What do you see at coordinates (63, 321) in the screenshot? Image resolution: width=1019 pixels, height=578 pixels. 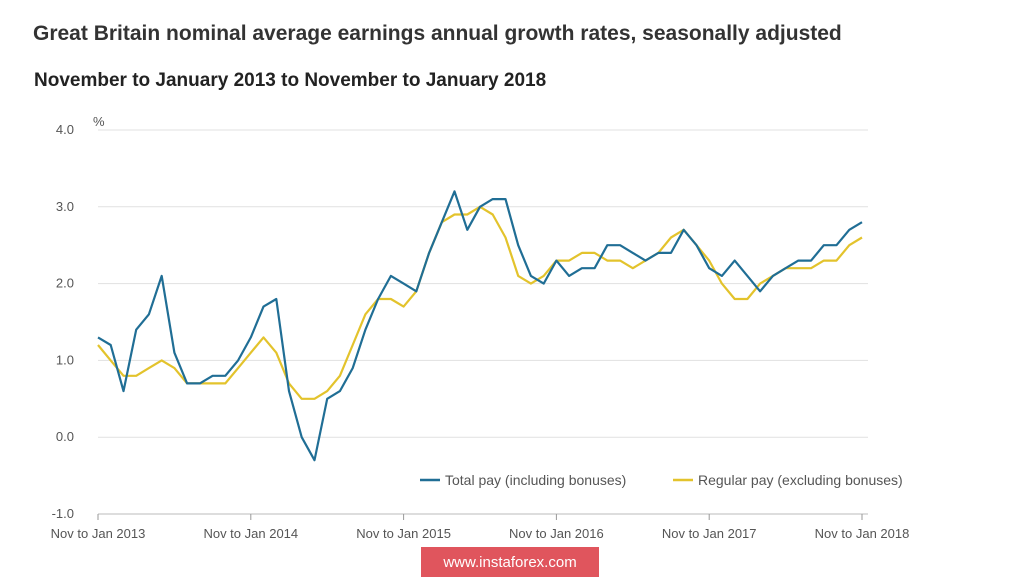 I see `y-axis-ticks: -1.0 0.0 1.0 2.0 3.0 4.0` at bounding box center [63, 321].